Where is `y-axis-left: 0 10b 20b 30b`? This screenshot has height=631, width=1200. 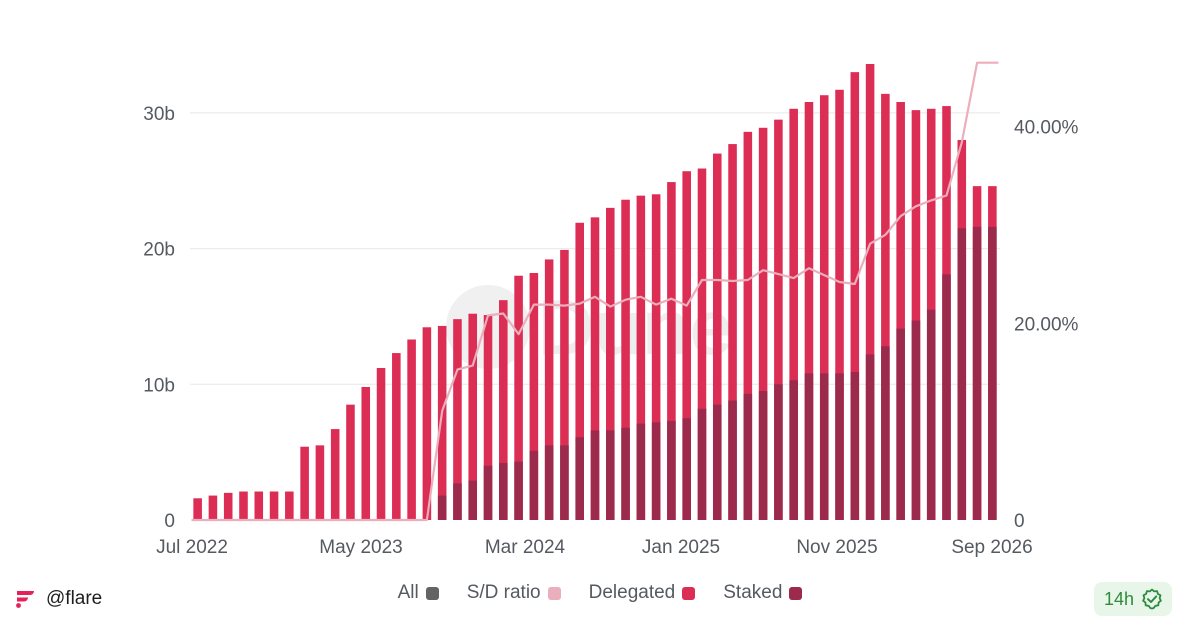
y-axis-left: 0 10b 20b 30b is located at coordinates (159, 318).